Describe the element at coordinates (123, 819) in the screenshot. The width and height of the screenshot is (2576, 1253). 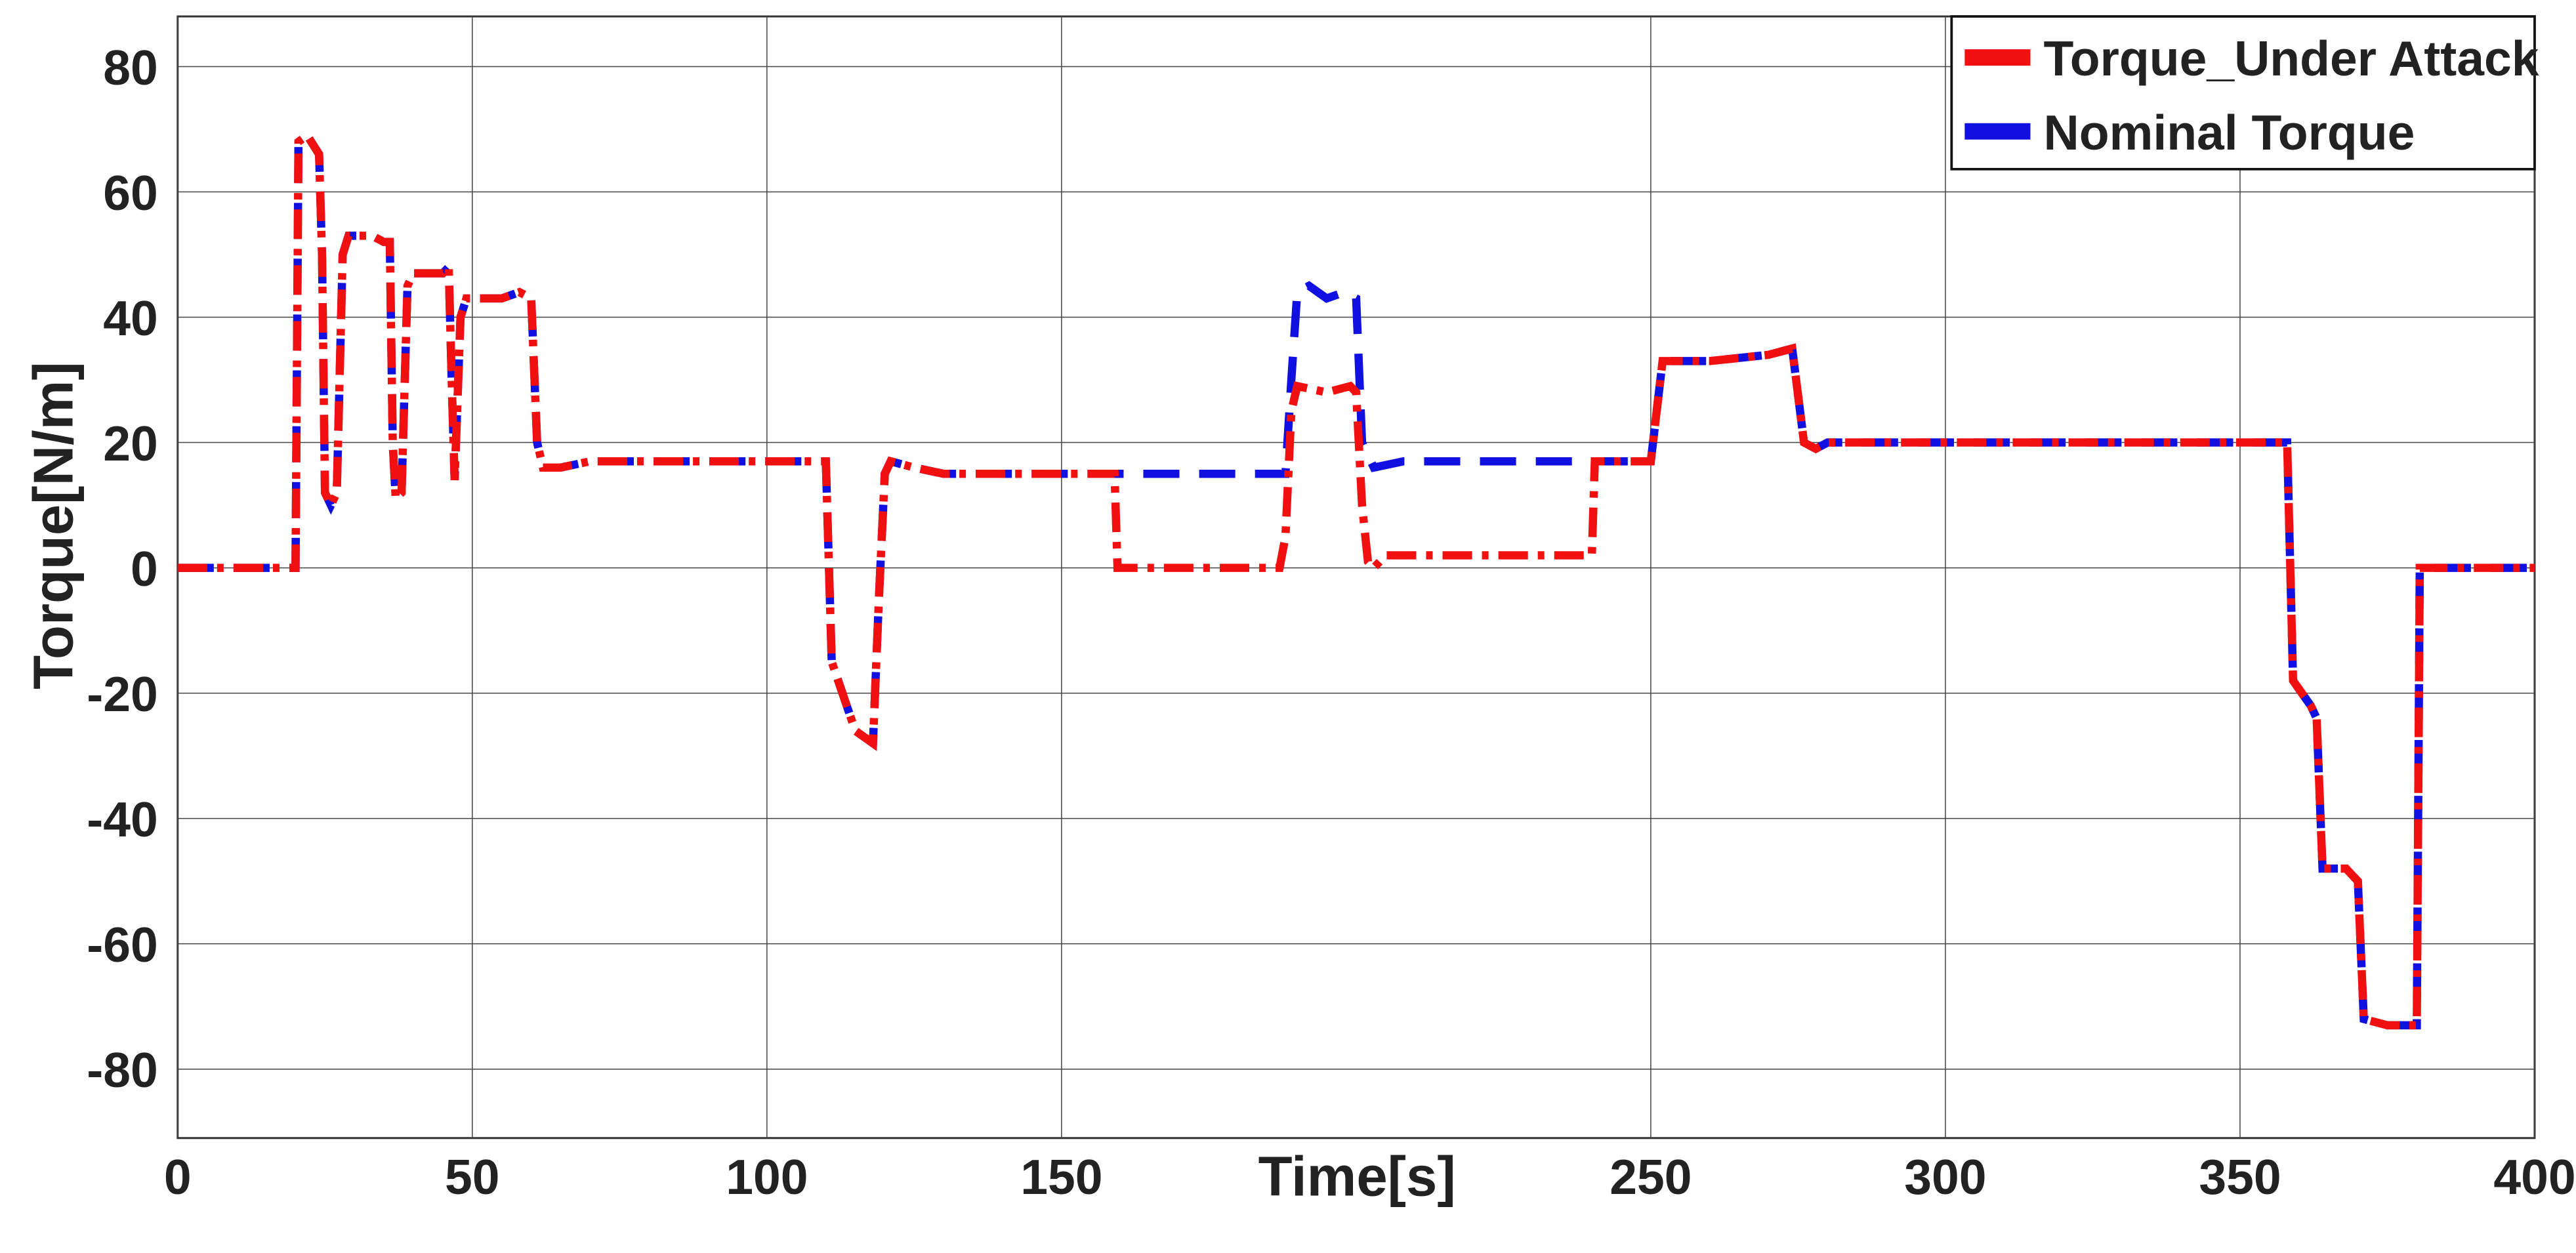
I see `y-tick-label: -40` at that location.